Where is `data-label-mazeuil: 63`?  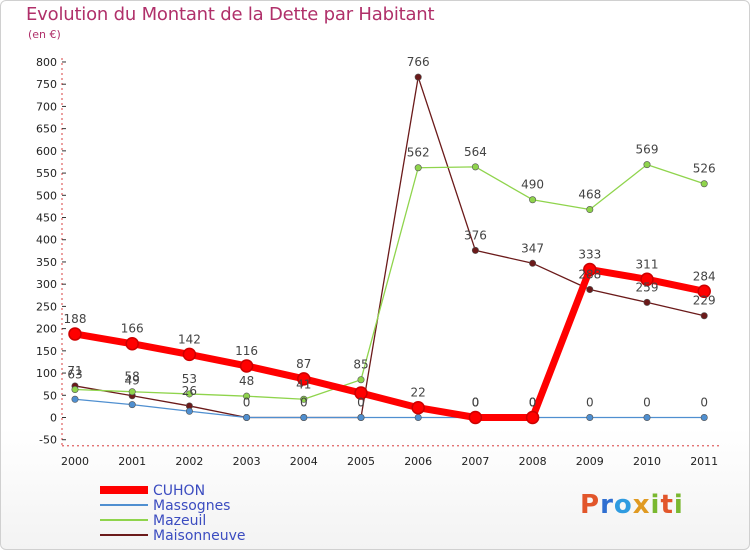 data-label-mazeuil: 63 is located at coordinates (74, 375).